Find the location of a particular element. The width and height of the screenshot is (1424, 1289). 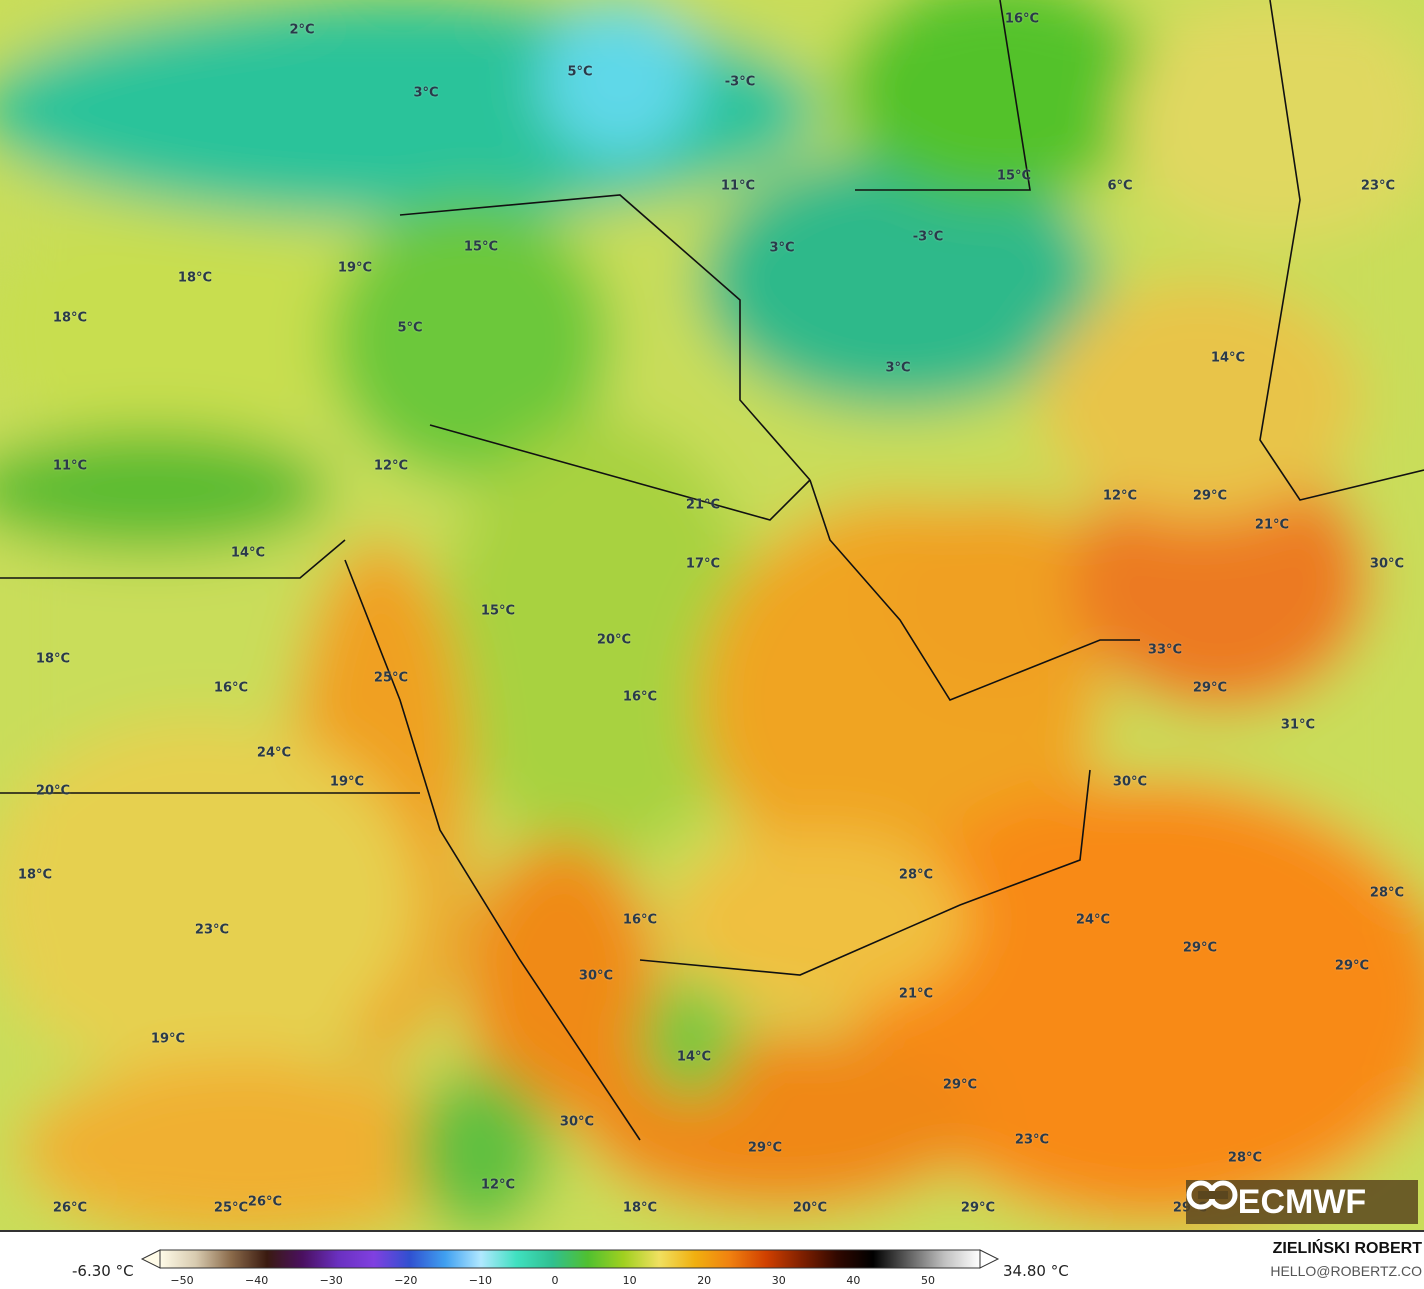

colorbar-gradient is located at coordinates (570, 1259).